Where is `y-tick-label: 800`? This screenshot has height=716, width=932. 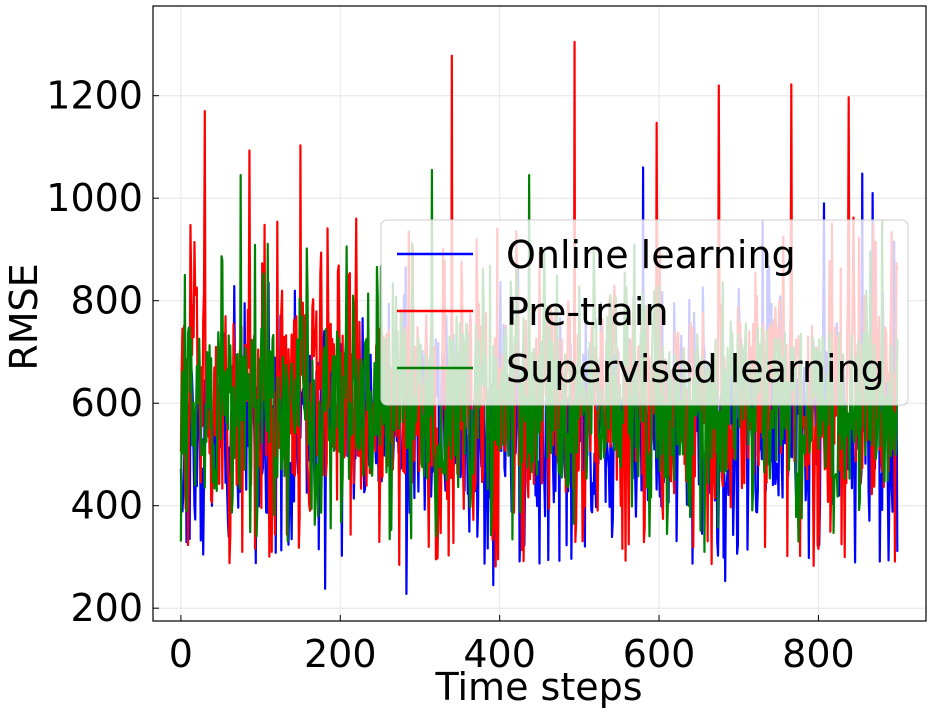
y-tick-label: 800 is located at coordinates (106, 301).